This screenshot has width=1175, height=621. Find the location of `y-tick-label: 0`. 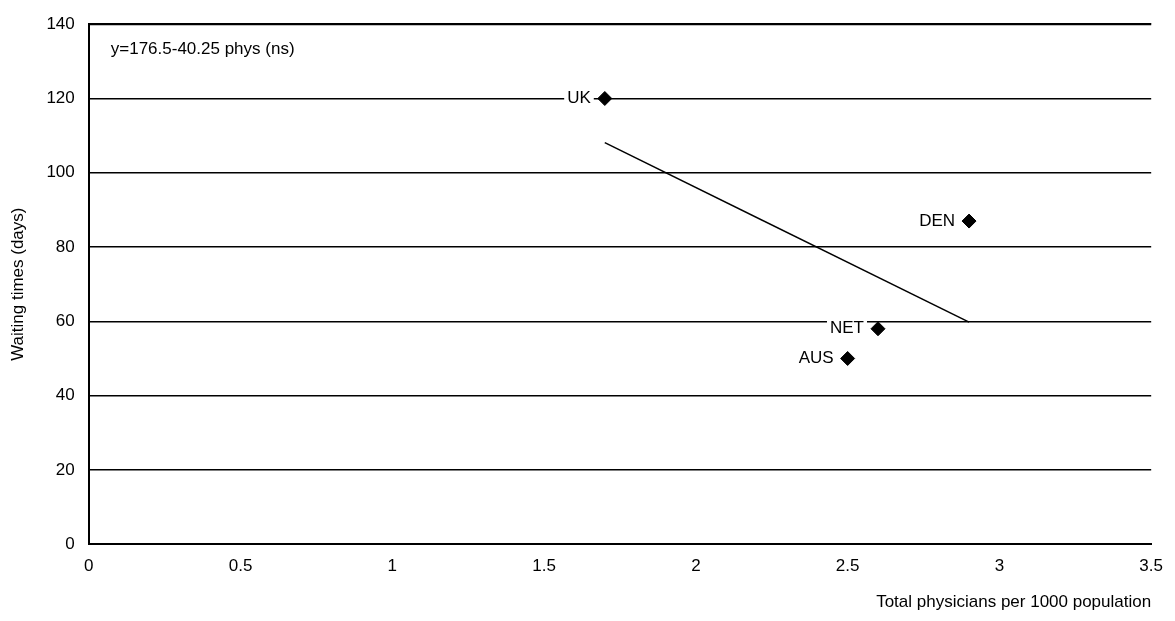

y-tick-label: 0 is located at coordinates (70, 543).